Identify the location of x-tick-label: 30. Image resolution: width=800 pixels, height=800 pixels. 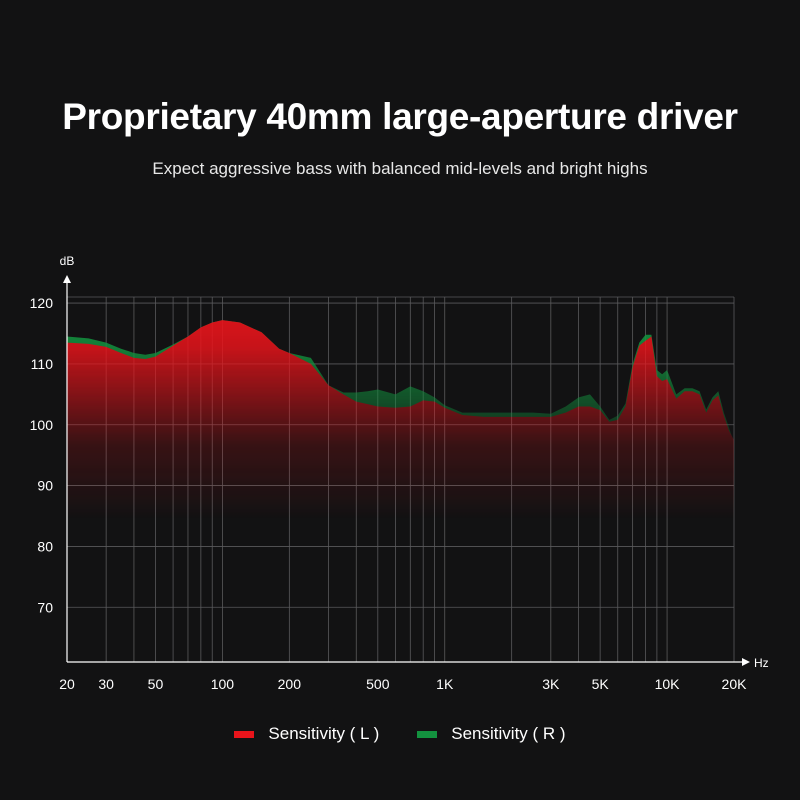
(106, 684).